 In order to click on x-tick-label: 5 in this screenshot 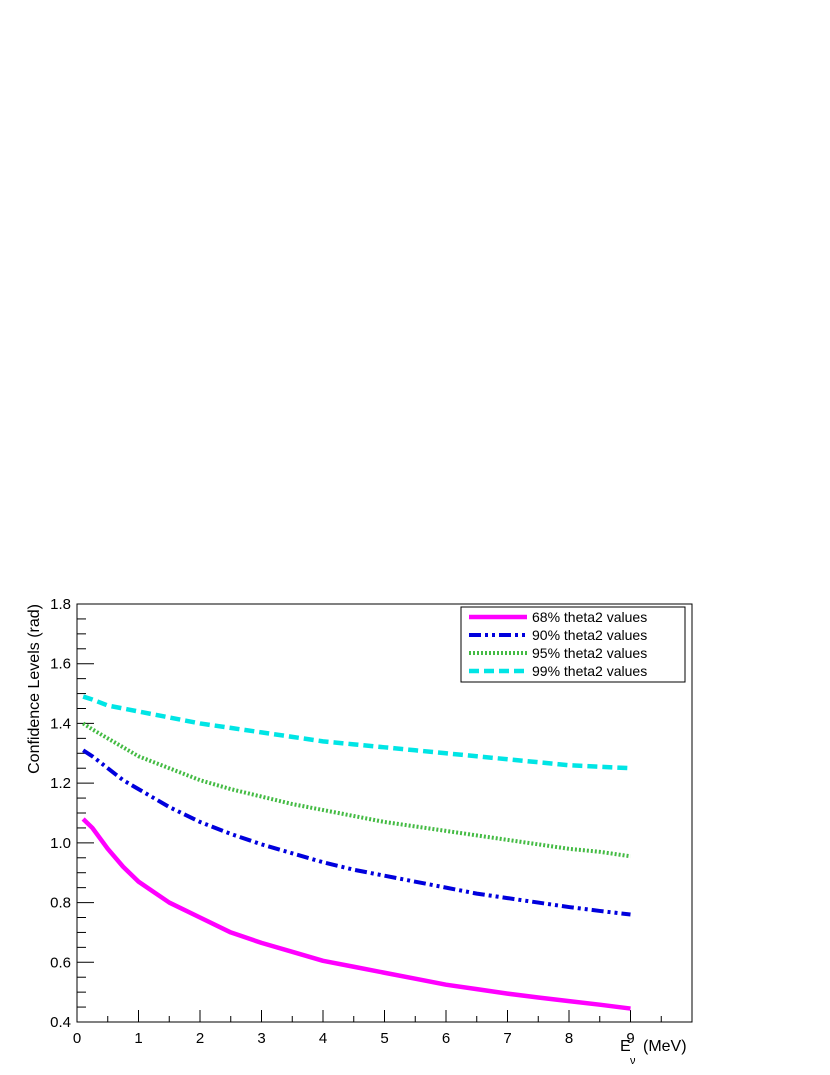, I will do `click(384, 1038)`.